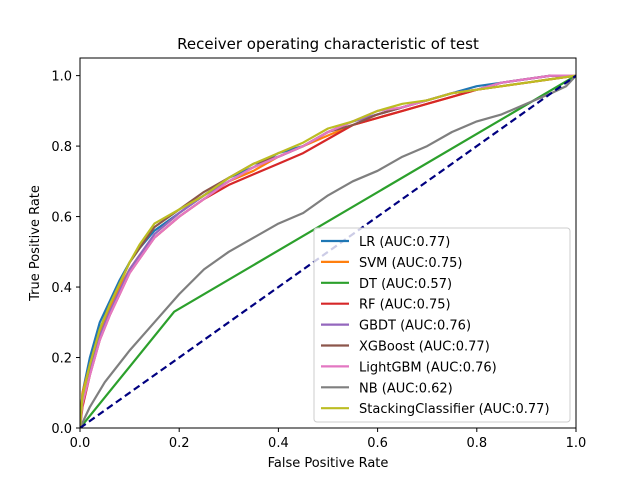 This screenshot has height=480, width=640. Describe the element at coordinates (61, 288) in the screenshot. I see `y-tick-label: 0.4` at that location.